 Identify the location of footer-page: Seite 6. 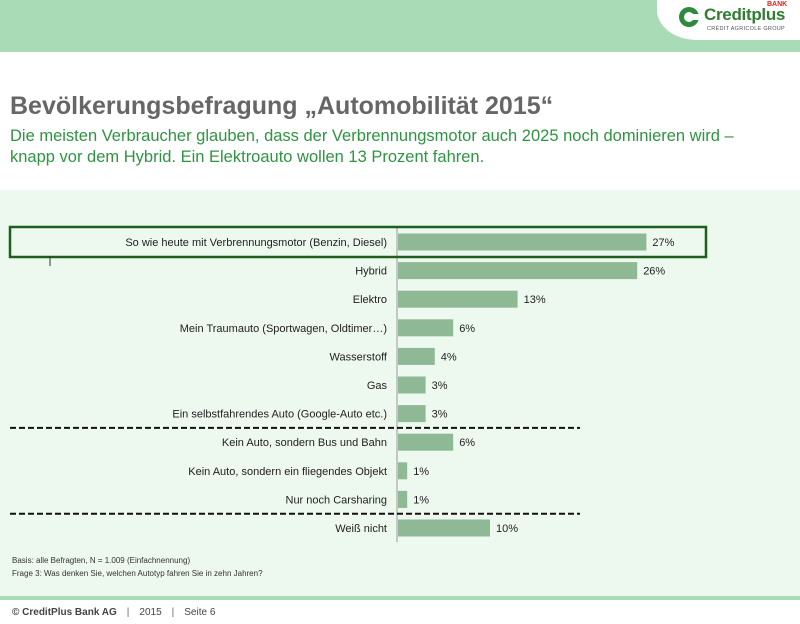
(200, 612).